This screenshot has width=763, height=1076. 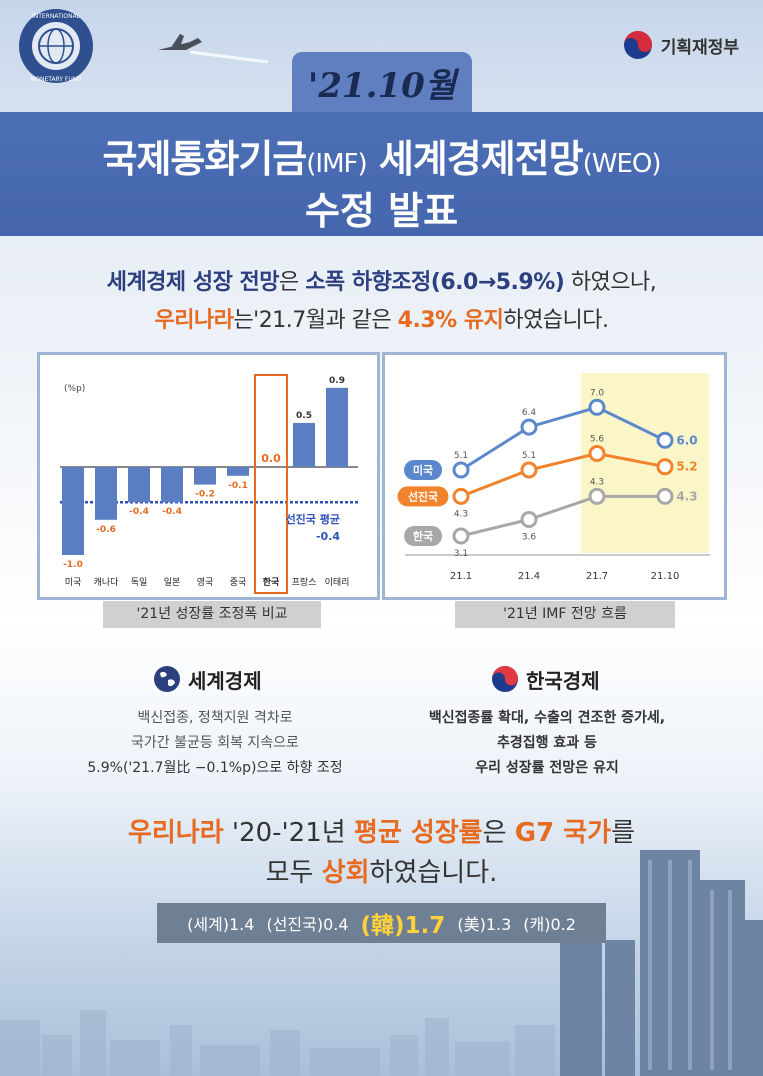 I want to click on legend-badge-선진국, so click(x=423, y=496).